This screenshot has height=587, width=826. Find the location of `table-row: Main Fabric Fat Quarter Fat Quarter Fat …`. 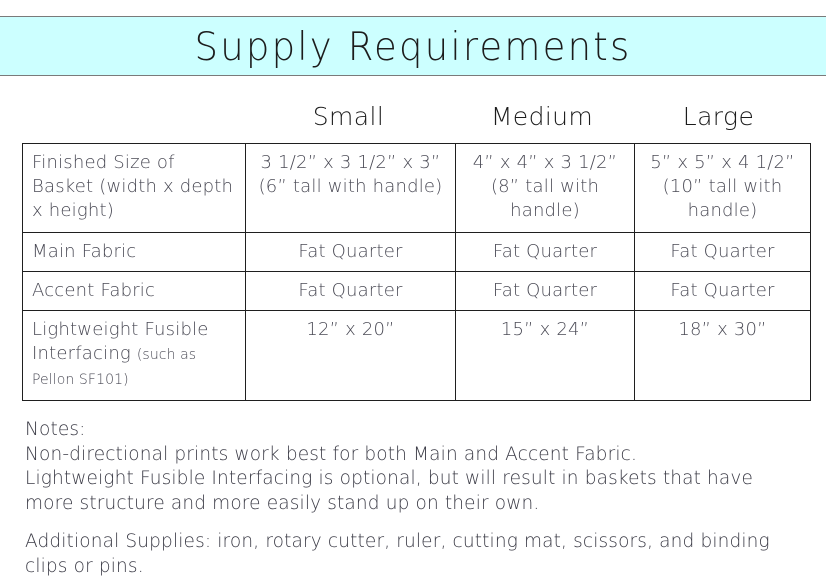

table-row: Main Fabric Fat Quarter Fat Quarter Fat … is located at coordinates (416, 252).